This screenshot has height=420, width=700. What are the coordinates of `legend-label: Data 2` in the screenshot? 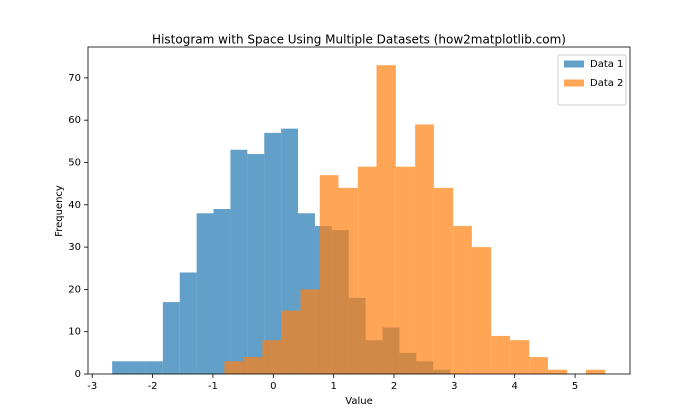 It's located at (606, 83).